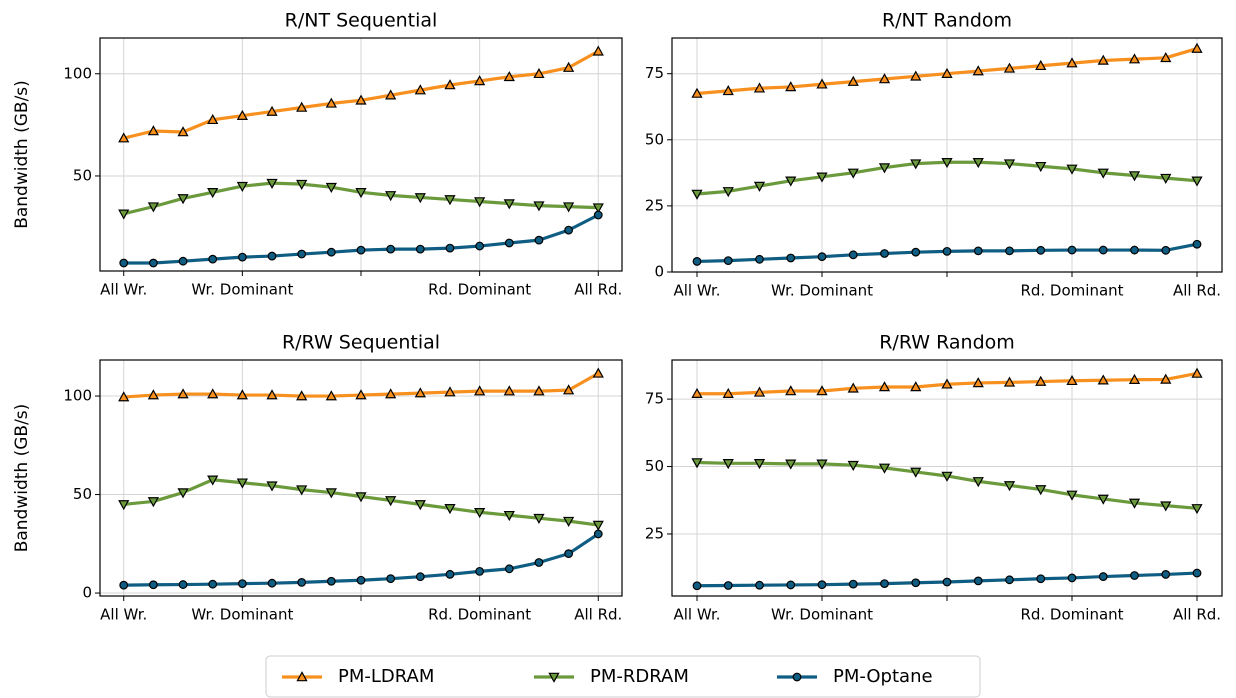 The image size is (1236, 698). What do you see at coordinates (361, 154) in the screenshot?
I see `axes-frame` at bounding box center [361, 154].